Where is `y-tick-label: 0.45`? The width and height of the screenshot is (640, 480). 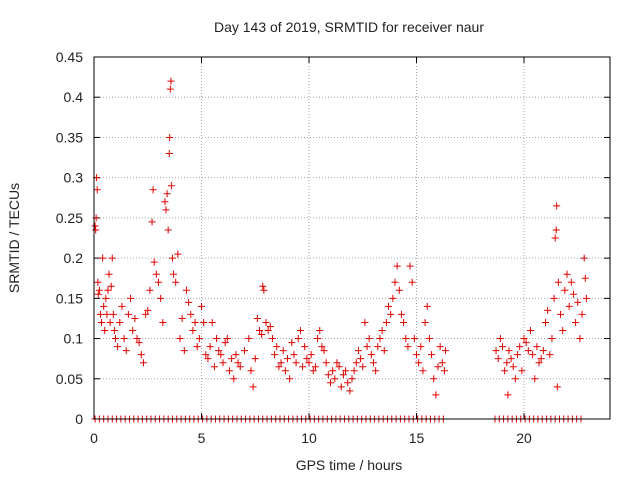 y-tick-label: 0.45 is located at coordinates (69, 57).